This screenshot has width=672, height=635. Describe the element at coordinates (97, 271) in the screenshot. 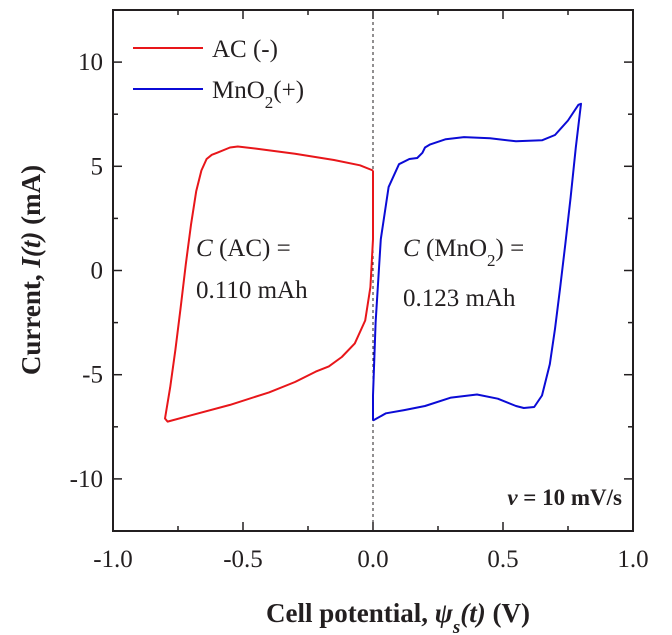

I see `y-tick-label: 0` at that location.